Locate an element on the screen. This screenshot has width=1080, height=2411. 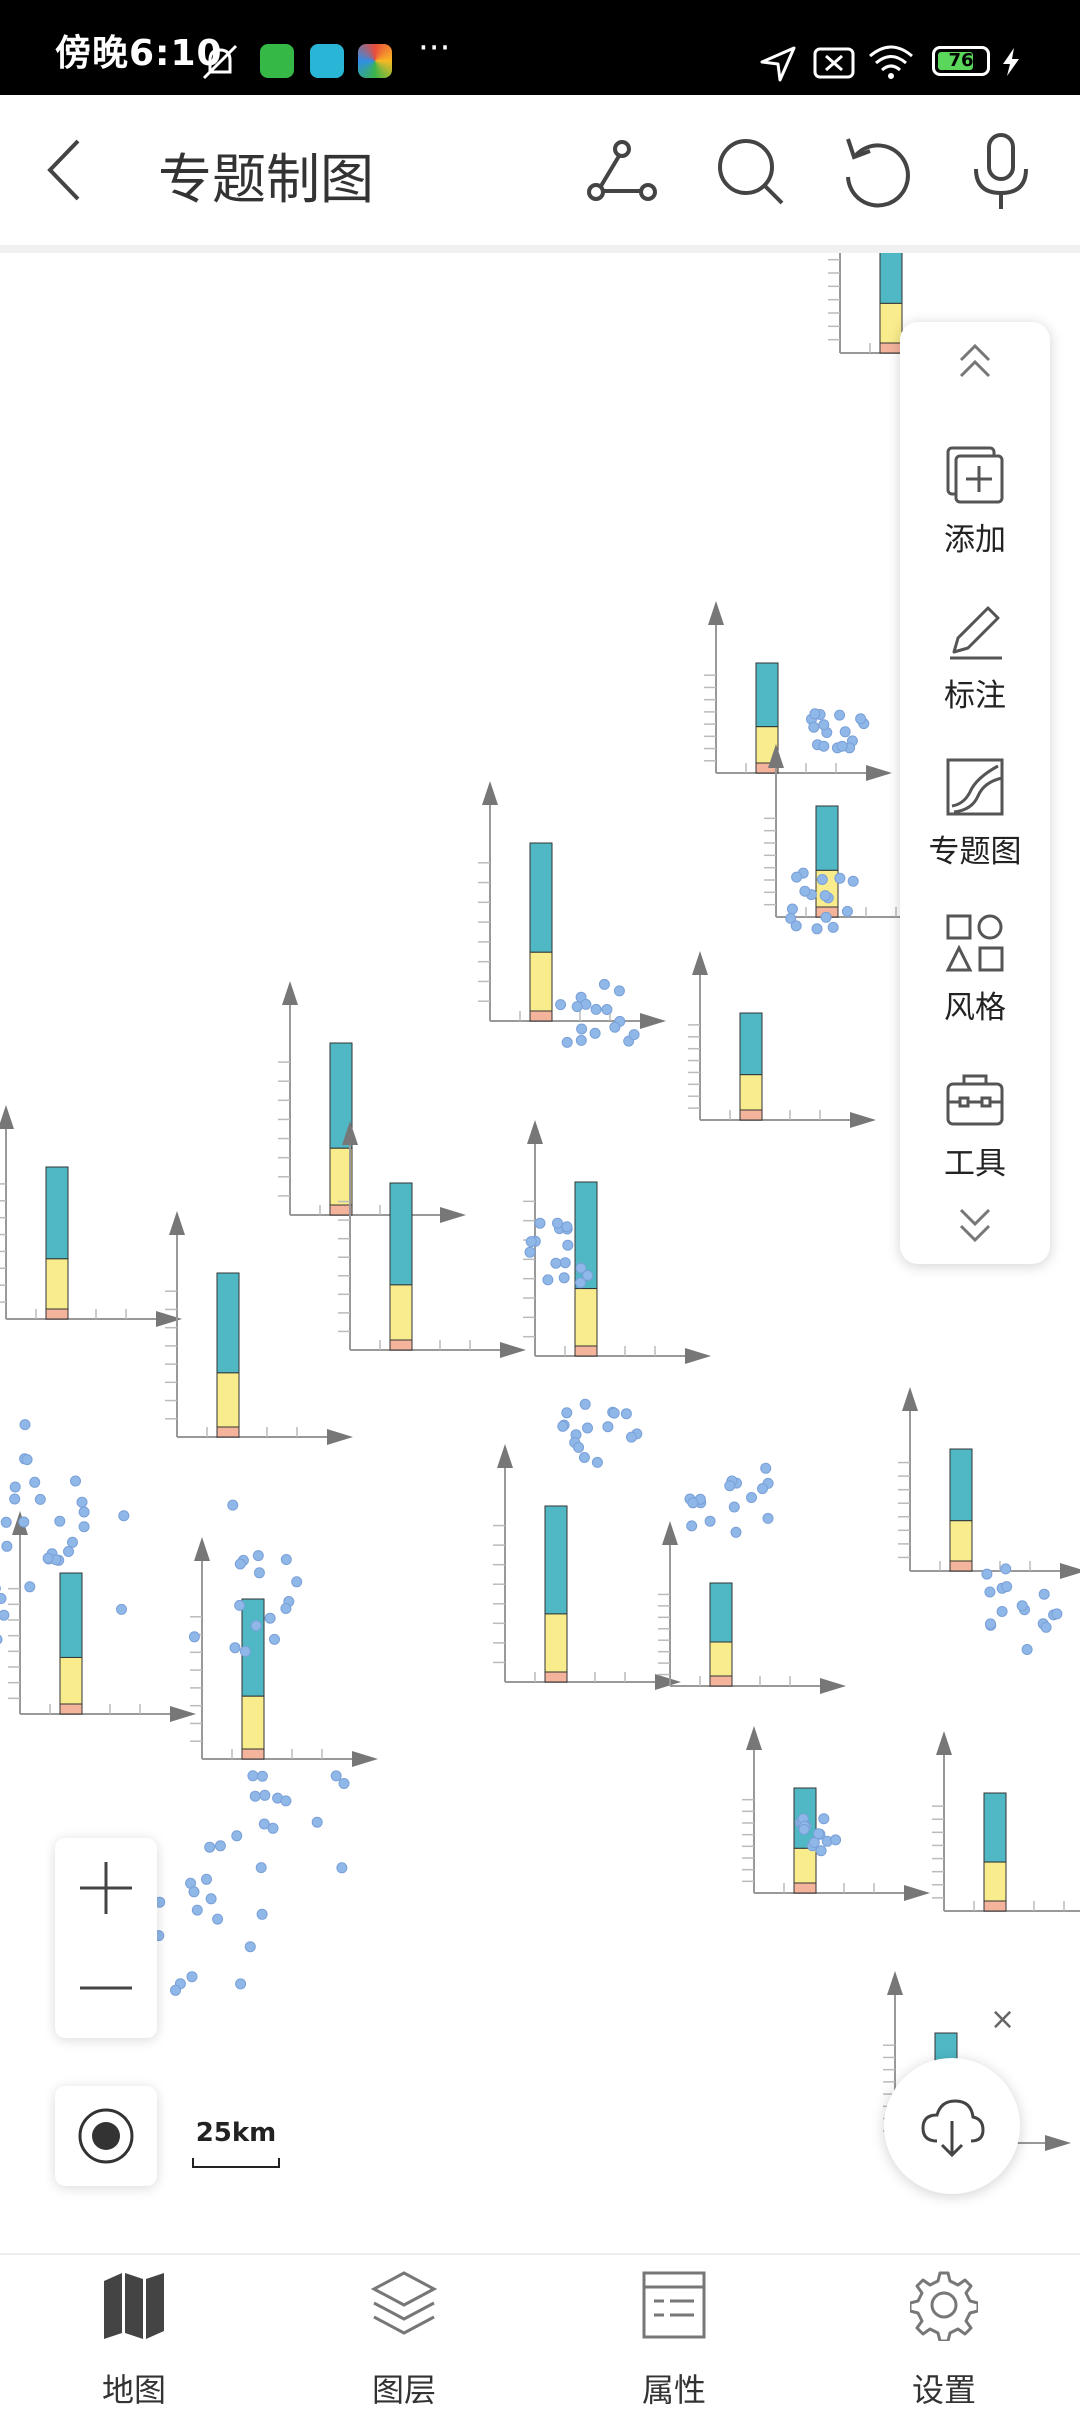
nav-item-settings: 设置 is located at coordinates (944, 2328).